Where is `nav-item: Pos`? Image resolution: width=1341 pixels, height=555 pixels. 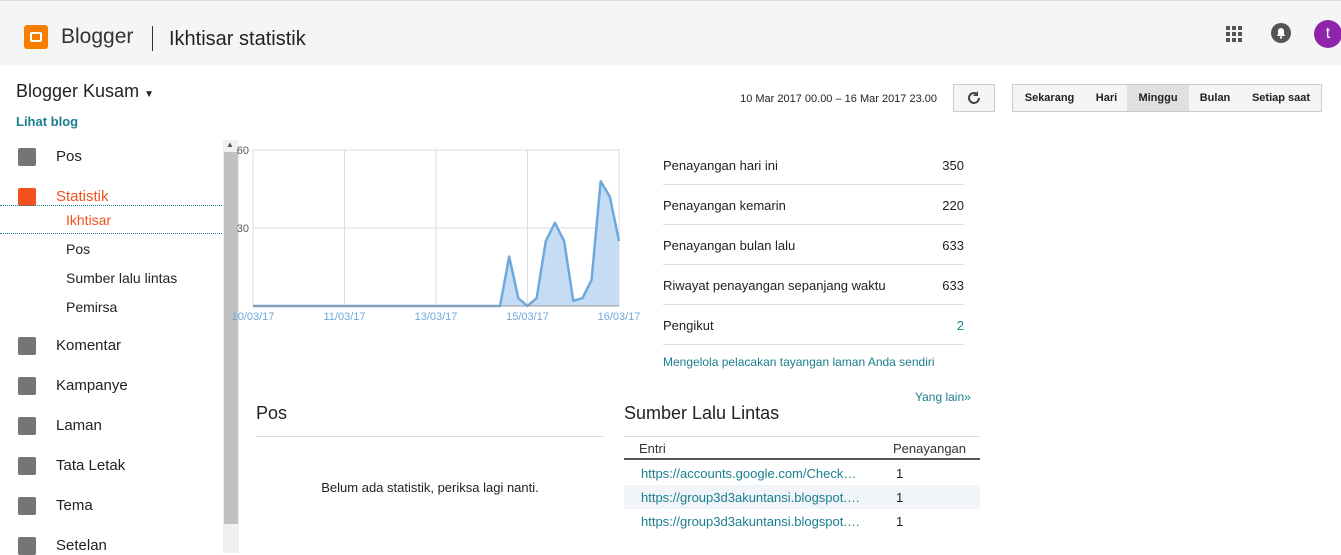 nav-item: Pos is located at coordinates (69, 156).